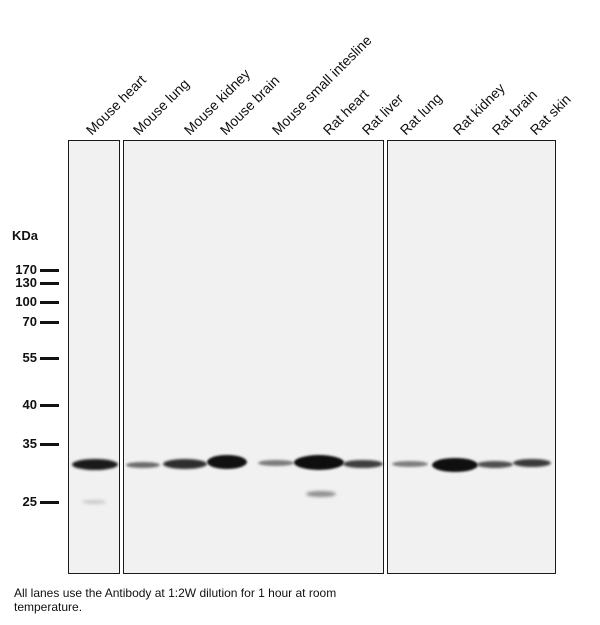  Describe the element at coordinates (321, 85) in the screenshot. I see `lane-label-mouse-small-intestine: Mouse small intesline` at that location.